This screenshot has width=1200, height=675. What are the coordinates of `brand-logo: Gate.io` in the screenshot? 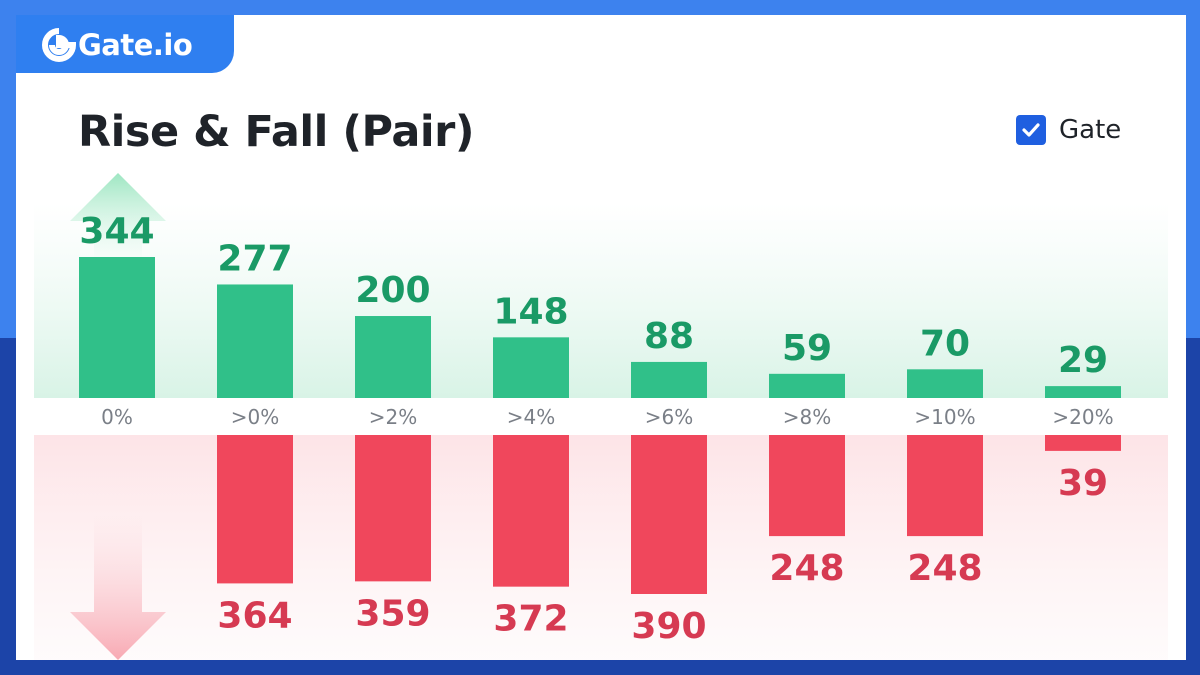 It's located at (117, 45).